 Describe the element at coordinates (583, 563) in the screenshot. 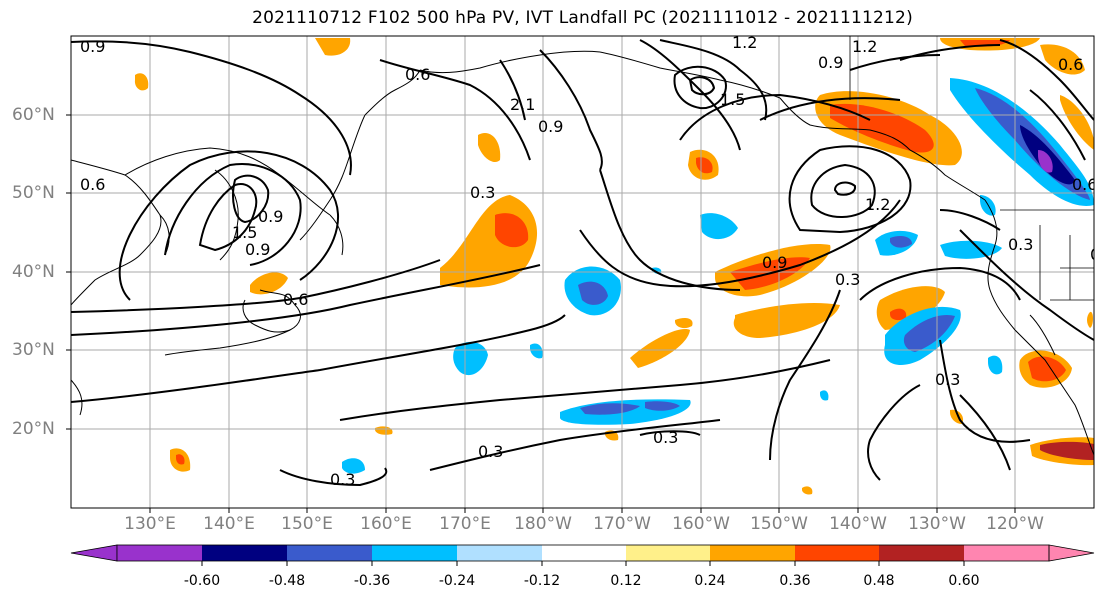

I see `colorbar-ticks` at that location.